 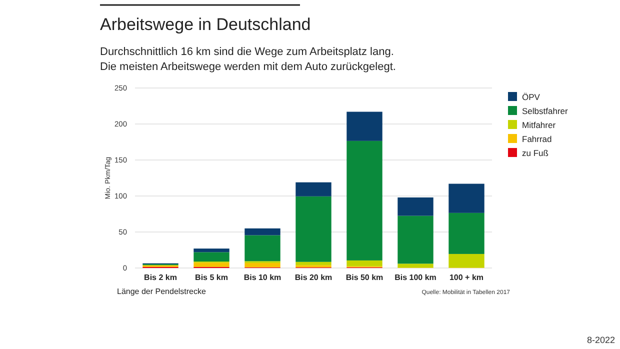 I want to click on chart-title: Arbeitswege in Deutschland, so click(x=205, y=24).